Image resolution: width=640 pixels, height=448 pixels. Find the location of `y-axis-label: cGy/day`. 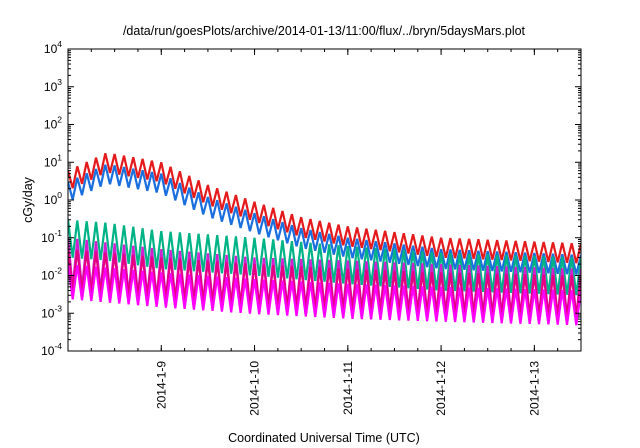

y-axis-label: cGy/day is located at coordinates (28, 199).